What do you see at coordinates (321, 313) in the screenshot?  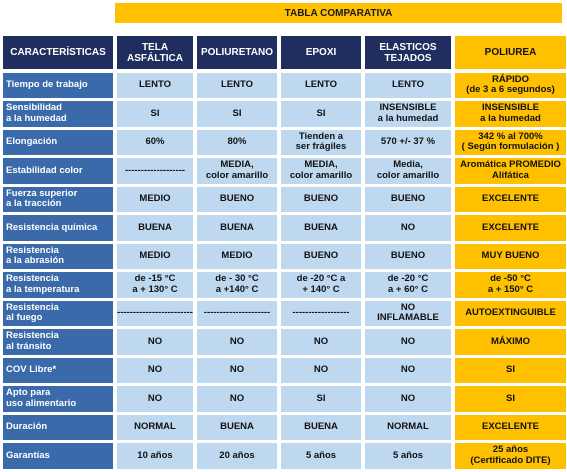 I see `table-cell: ------------------` at bounding box center [321, 313].